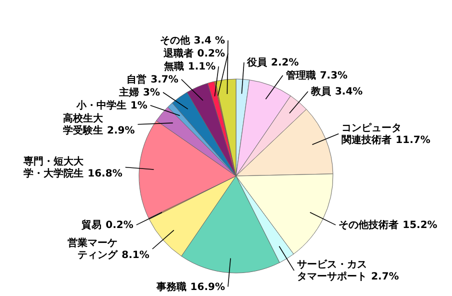 The image size is (452, 296). Describe the element at coordinates (173, 66) in the screenshot. I see `slice-label: 無職` at that location.